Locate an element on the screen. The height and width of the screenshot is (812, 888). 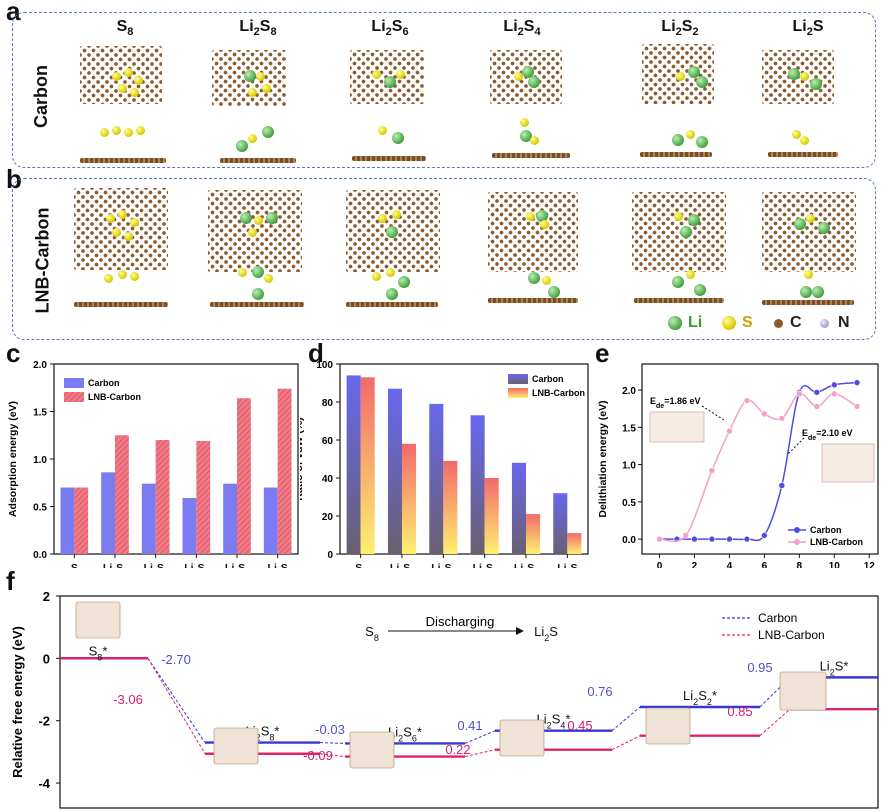
legend-swatch is located at coordinates (74, 383).